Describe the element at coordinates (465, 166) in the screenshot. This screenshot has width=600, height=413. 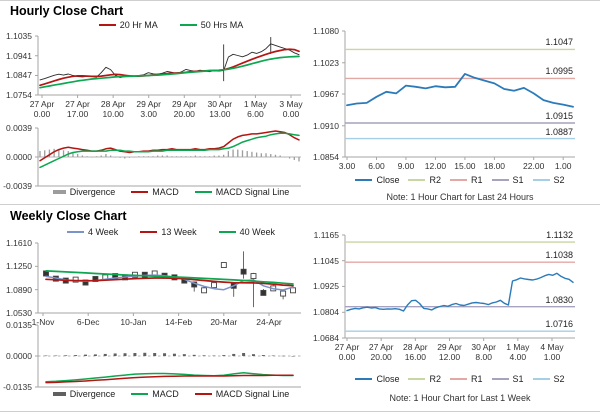
I see `hourly-close-24h-xtick-4: 15.00` at that location.